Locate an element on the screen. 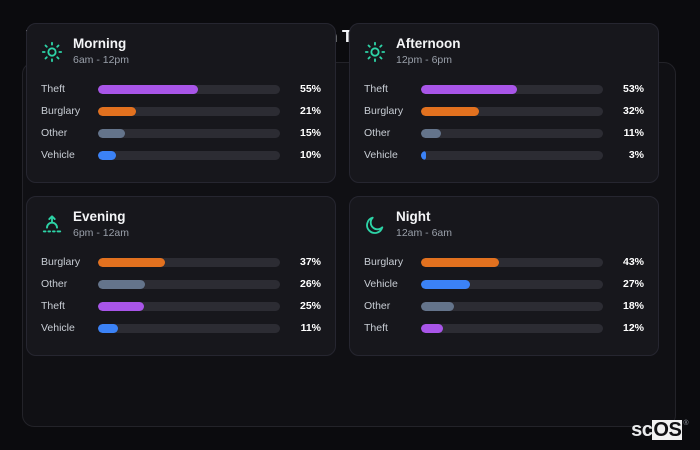 This screenshot has width=700, height=450. bar-row: Theft 55% is located at coordinates (181, 89).